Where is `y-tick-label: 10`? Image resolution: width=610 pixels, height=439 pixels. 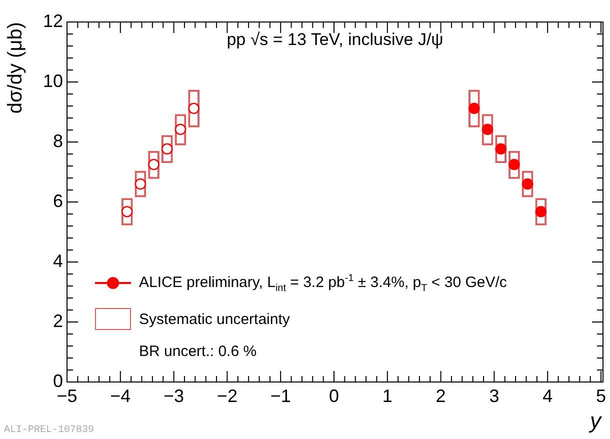 y-tick-label: 10 is located at coordinates (52, 80).